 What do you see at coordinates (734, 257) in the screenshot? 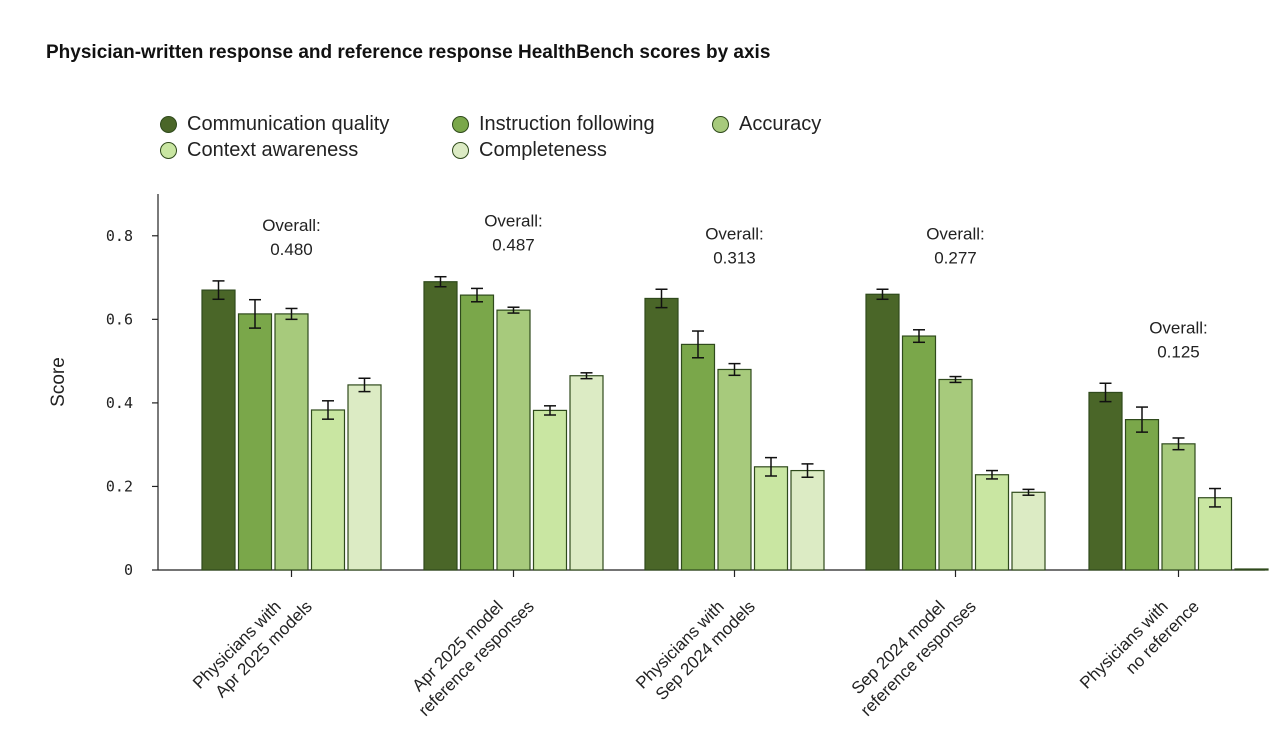
I see `overall-value: 0.313` at bounding box center [734, 257].